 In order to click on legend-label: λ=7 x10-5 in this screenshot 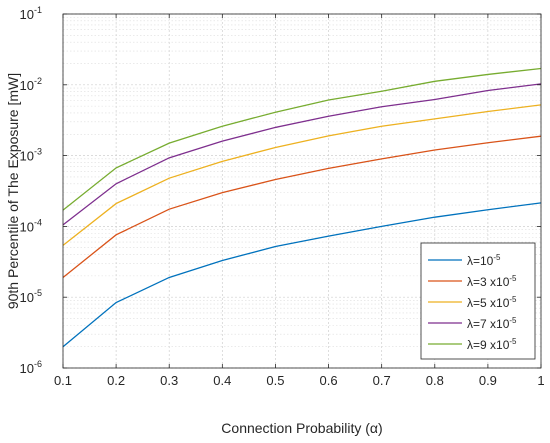, I will do `click(492, 323)`.